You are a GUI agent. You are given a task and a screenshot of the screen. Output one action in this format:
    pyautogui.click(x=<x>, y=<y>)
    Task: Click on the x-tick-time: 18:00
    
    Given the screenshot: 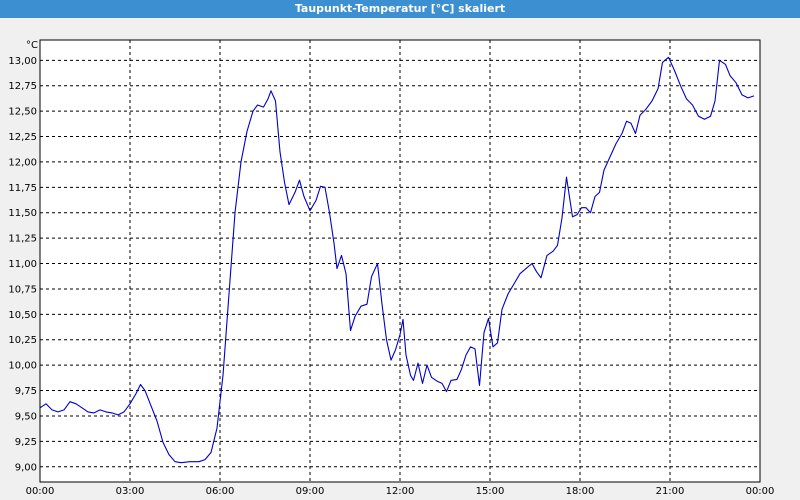 What is the action you would take?
    pyautogui.click(x=580, y=491)
    